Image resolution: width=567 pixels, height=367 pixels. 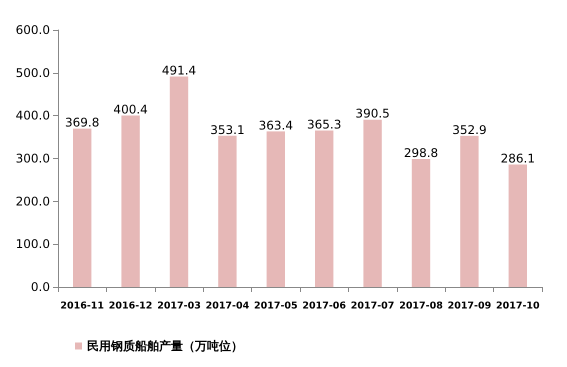 I want to click on data-label: 365.3, so click(x=324, y=125).